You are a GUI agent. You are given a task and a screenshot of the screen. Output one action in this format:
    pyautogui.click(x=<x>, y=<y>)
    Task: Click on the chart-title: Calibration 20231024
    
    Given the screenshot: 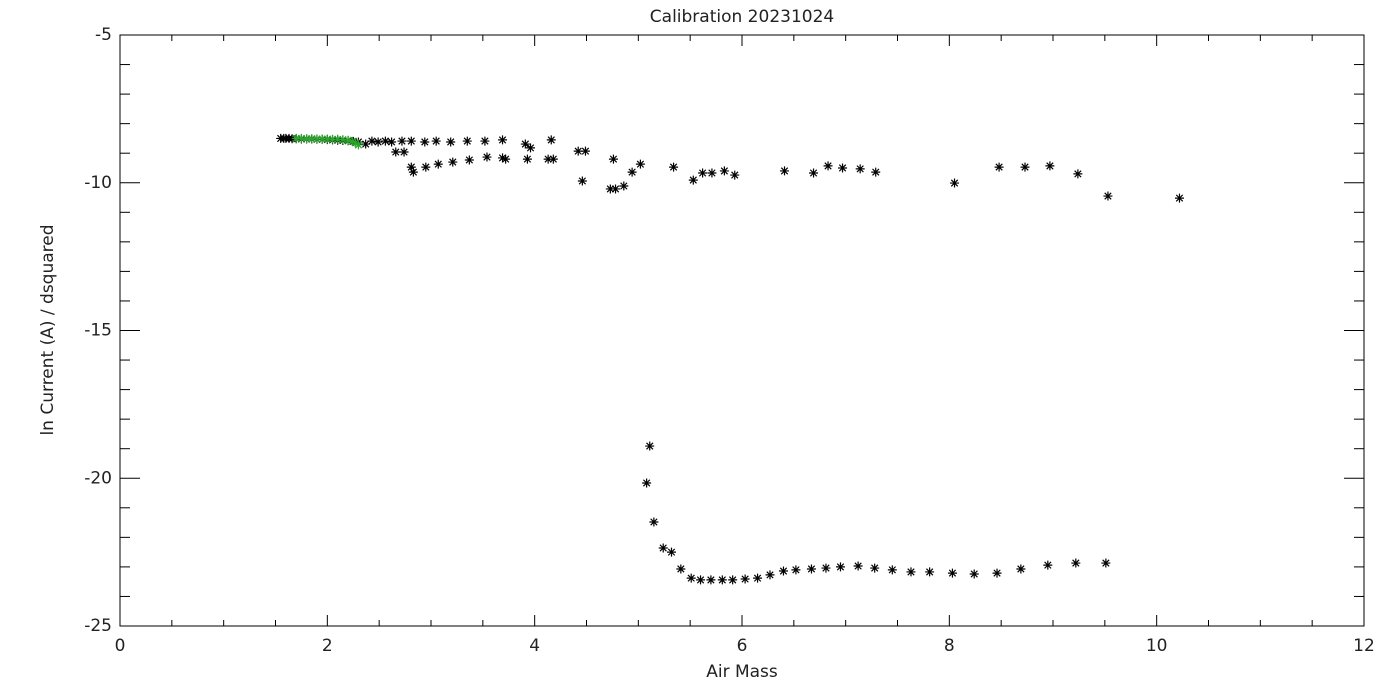 What is the action you would take?
    pyautogui.click(x=742, y=17)
    